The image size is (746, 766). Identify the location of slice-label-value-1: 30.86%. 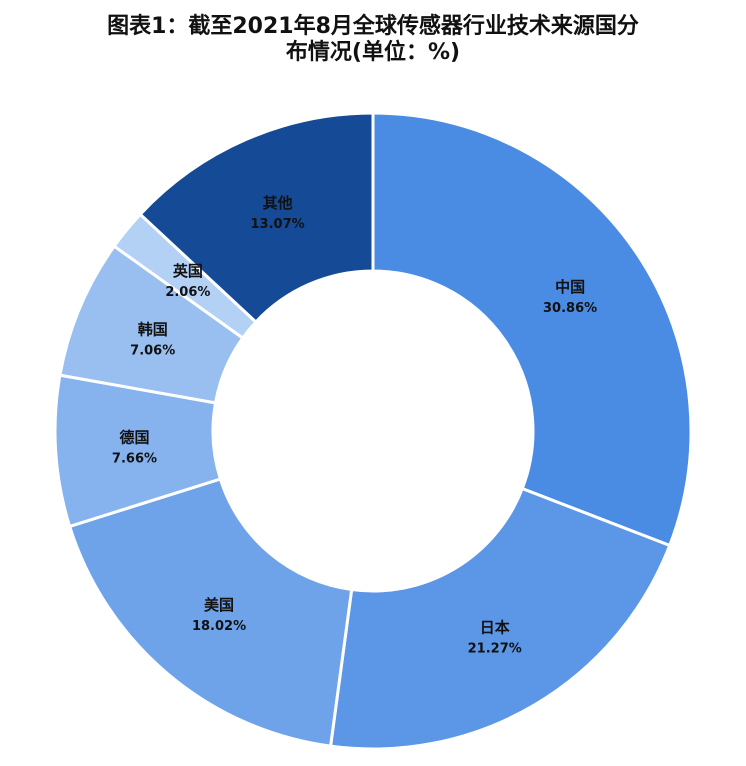
(570, 308).